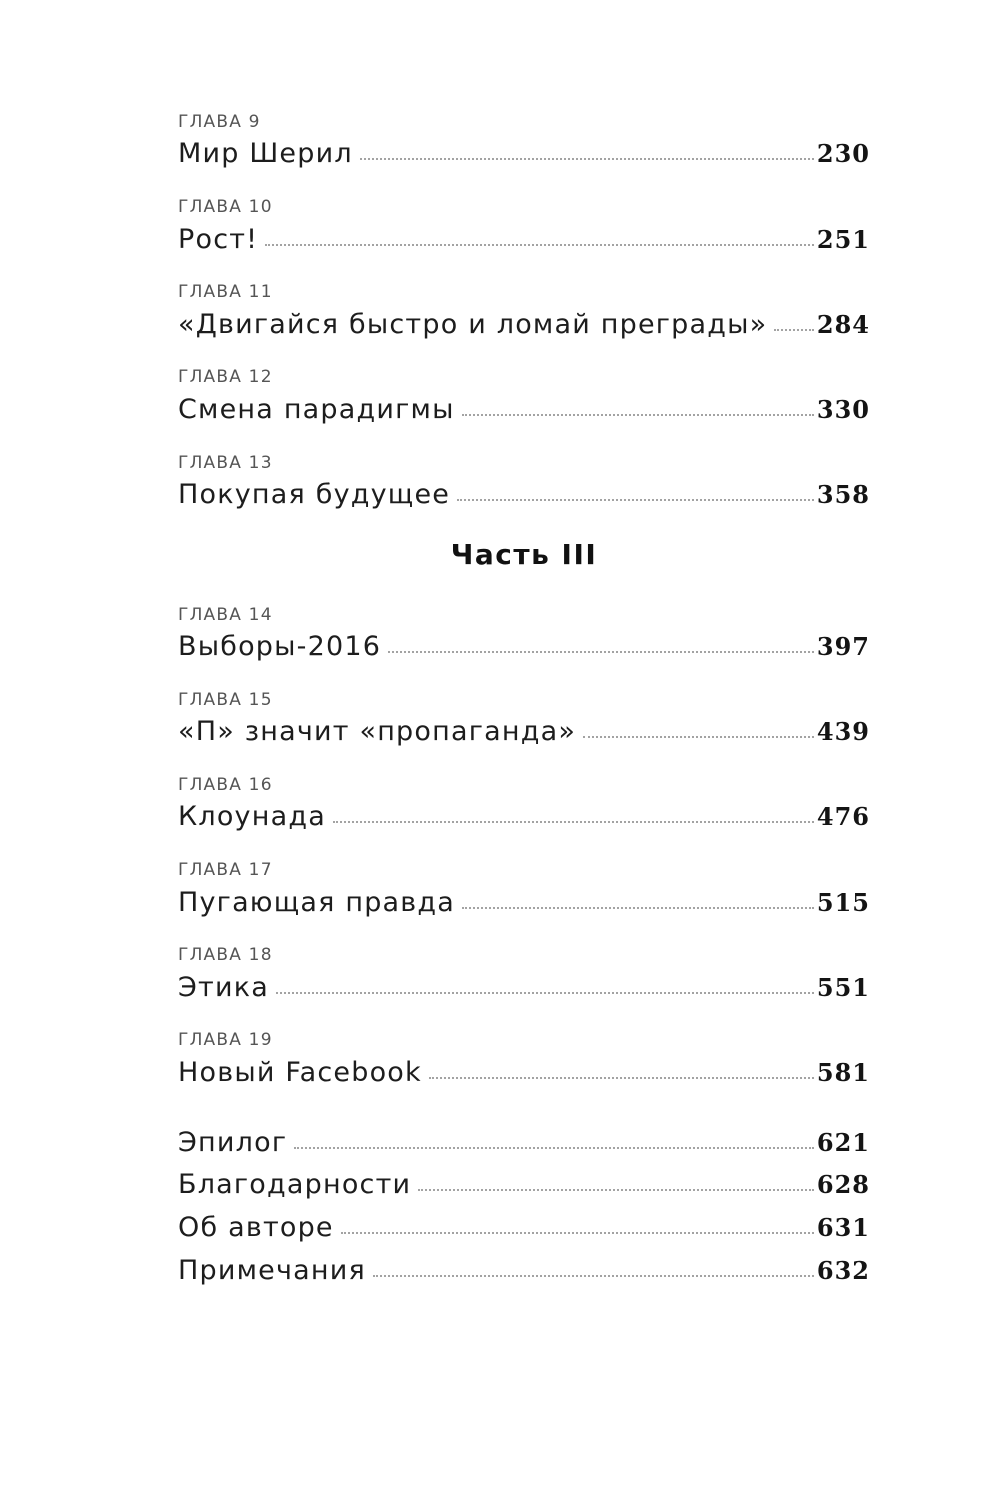  I want to click on toc-entry: ГЛАВА 14 Выборы-2016 397, so click(524, 634).